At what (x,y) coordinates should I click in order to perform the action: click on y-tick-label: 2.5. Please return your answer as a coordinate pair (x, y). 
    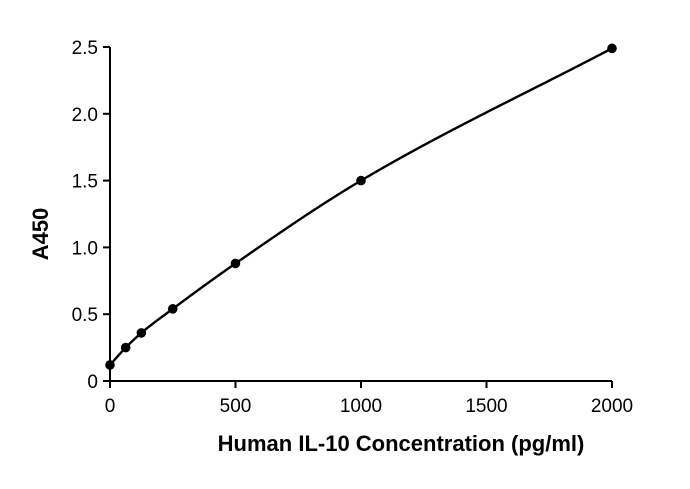
    Looking at the image, I should click on (85, 48).